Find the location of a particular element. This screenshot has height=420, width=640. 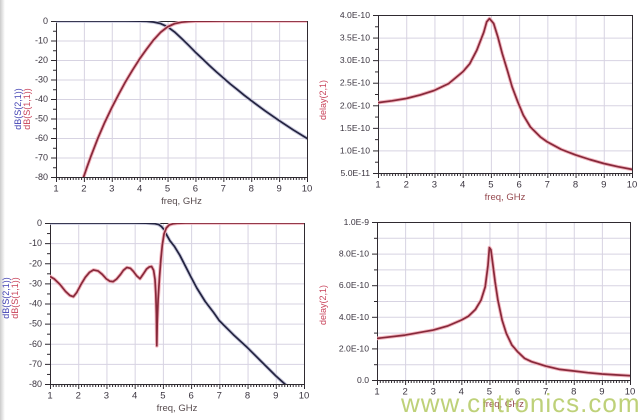

series-dB(S(1,1)) is located at coordinates (177, 285).